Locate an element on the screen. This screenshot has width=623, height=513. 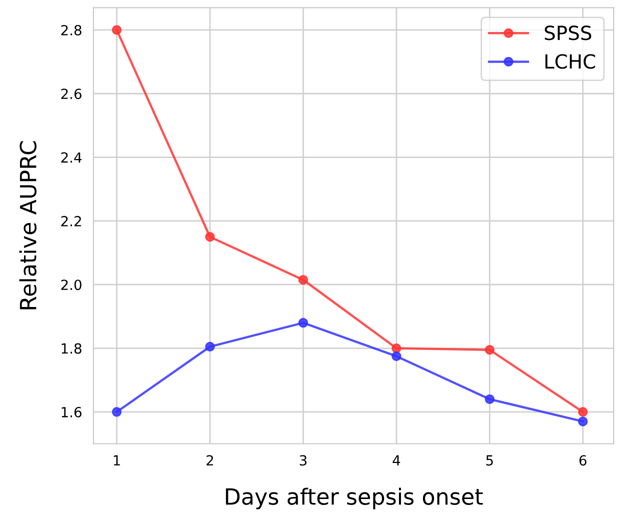
x-tick-label: 1 is located at coordinates (117, 460).